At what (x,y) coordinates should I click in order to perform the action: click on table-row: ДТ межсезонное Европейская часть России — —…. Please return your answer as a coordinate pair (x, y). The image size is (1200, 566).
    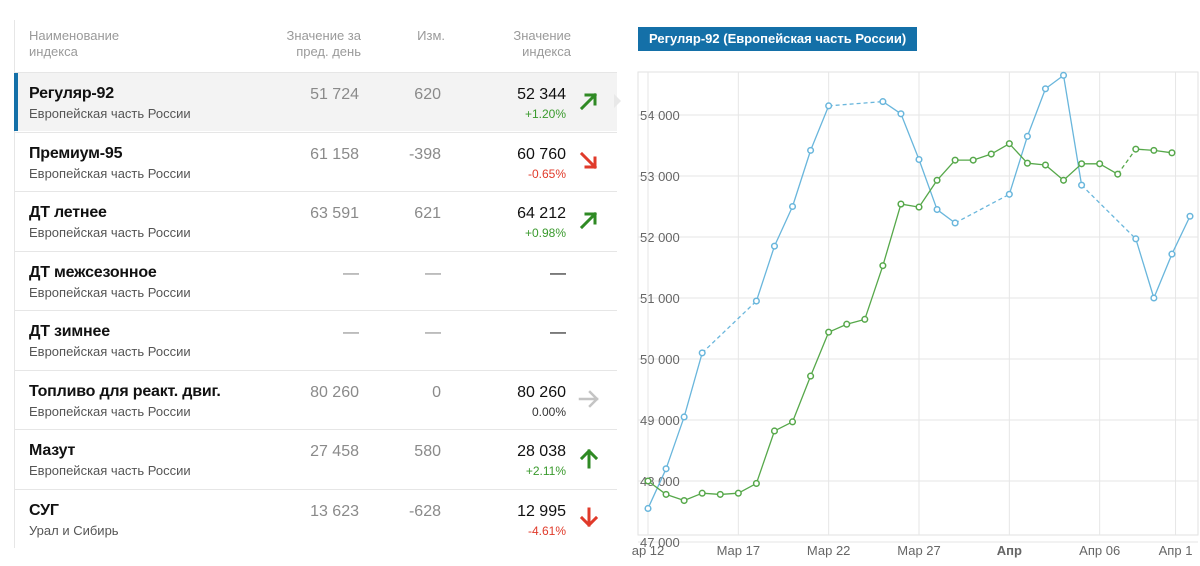
    Looking at the image, I should click on (316, 280).